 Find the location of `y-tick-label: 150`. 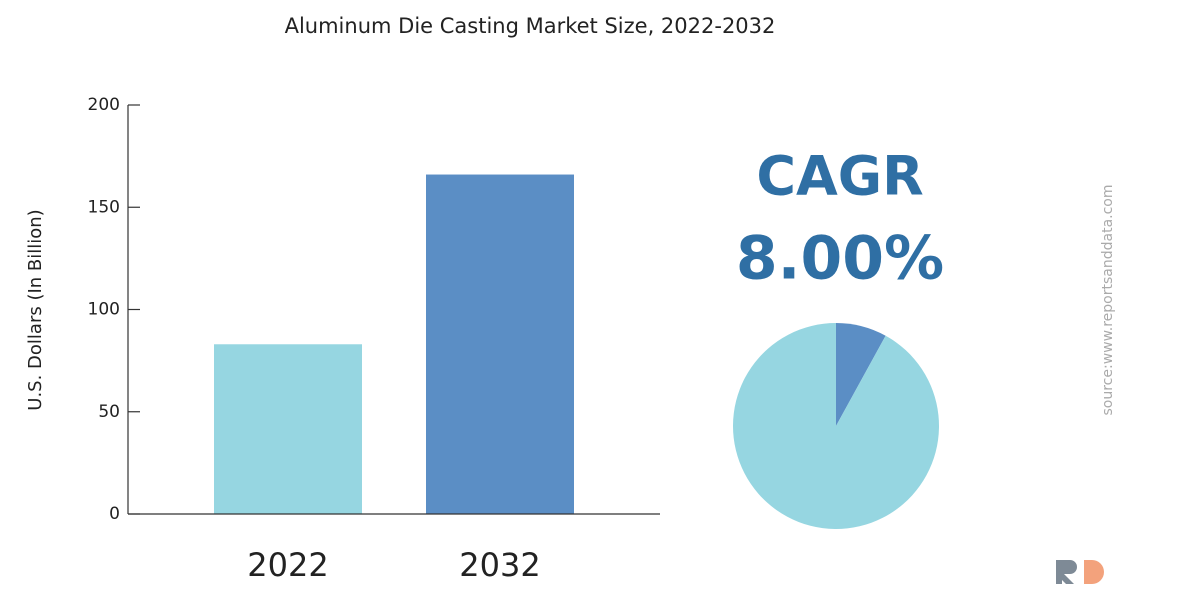

y-tick-label: 150 is located at coordinates (104, 207).